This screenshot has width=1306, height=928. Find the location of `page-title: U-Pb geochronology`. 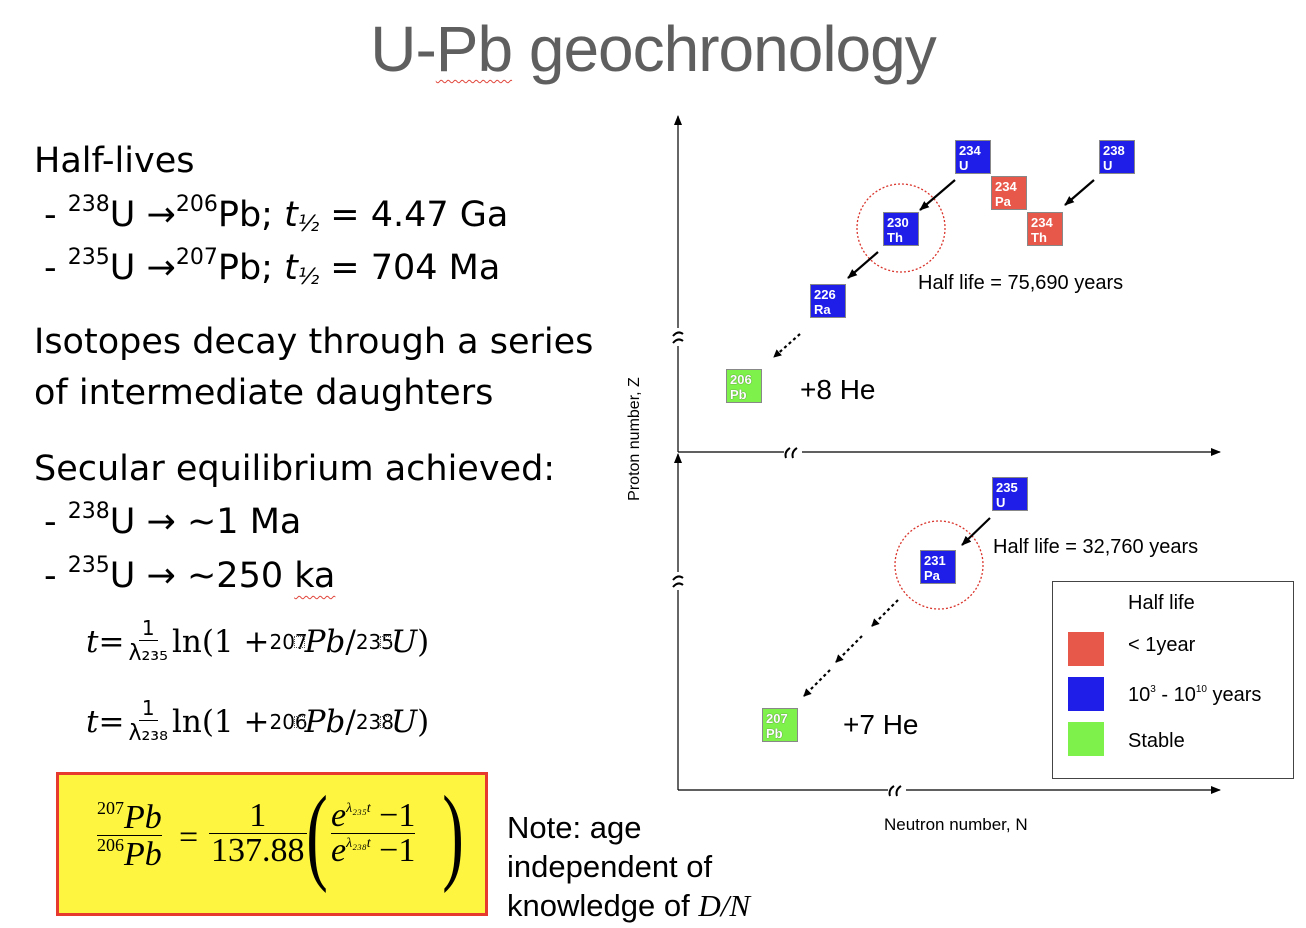

page-title: U-Pb geochronology is located at coordinates (653, 49).